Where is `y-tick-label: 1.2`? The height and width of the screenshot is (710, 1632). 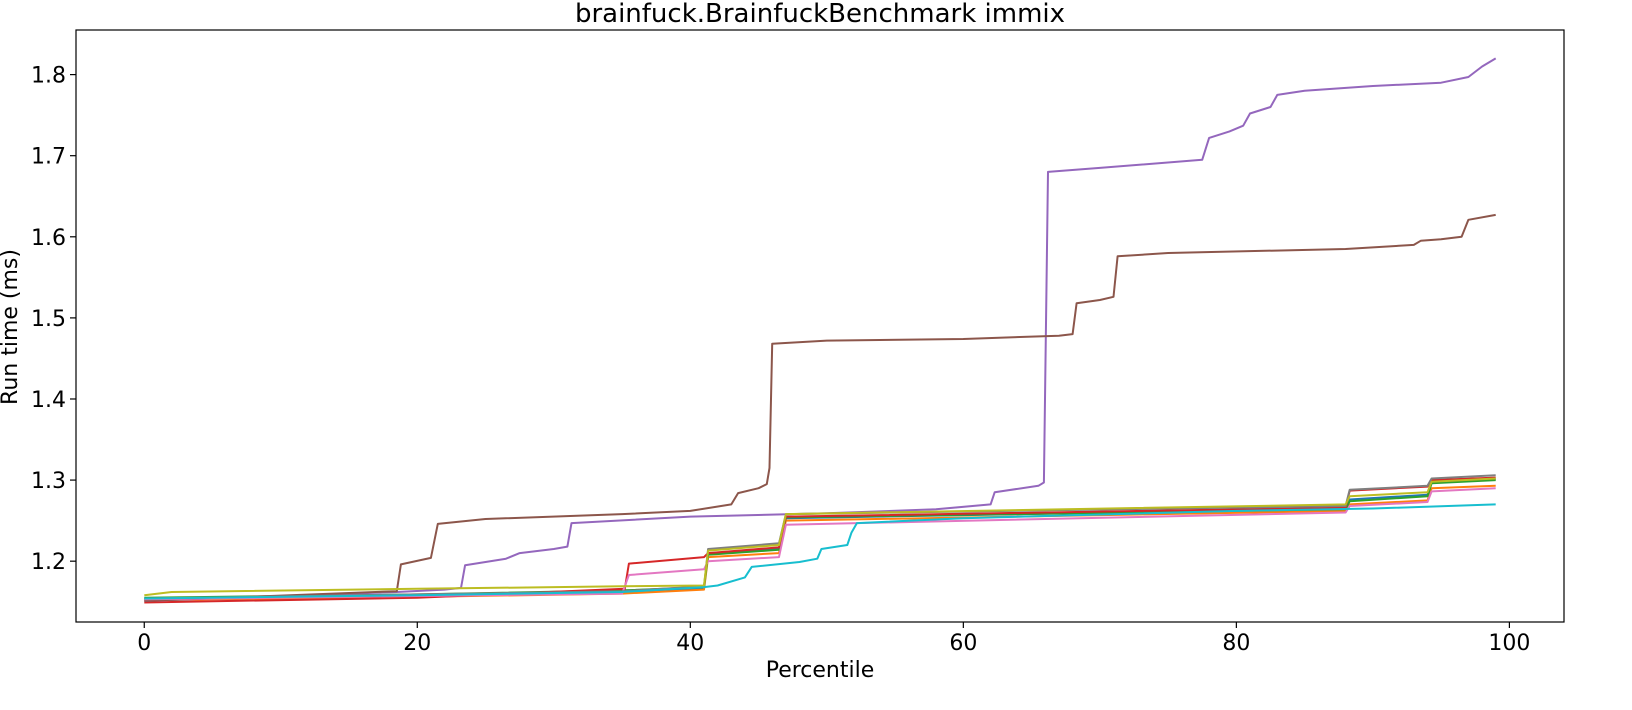 y-tick-label: 1.2 is located at coordinates (48, 562).